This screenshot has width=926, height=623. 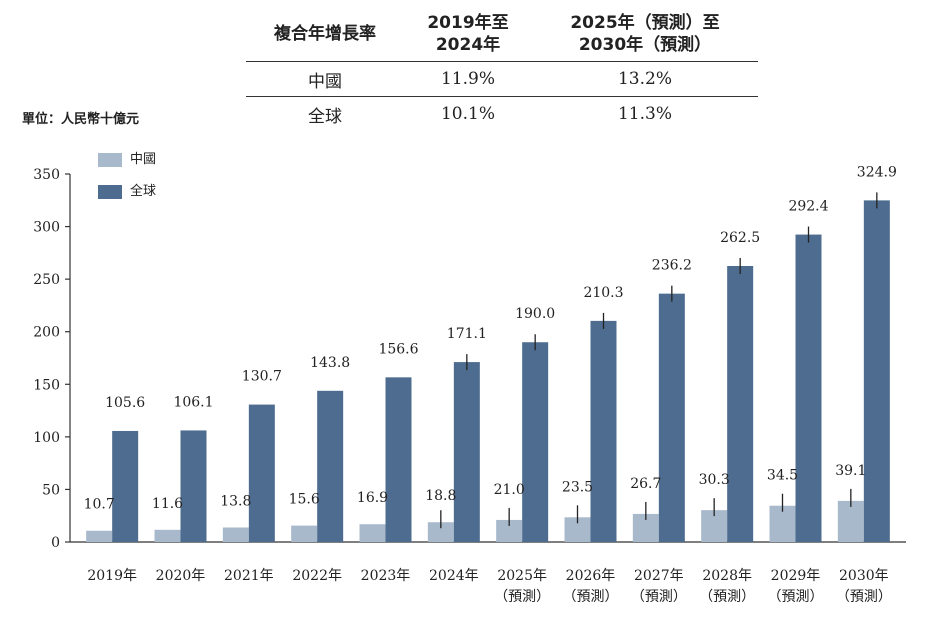 I want to click on data-label-china: 11.6, so click(x=167, y=504).